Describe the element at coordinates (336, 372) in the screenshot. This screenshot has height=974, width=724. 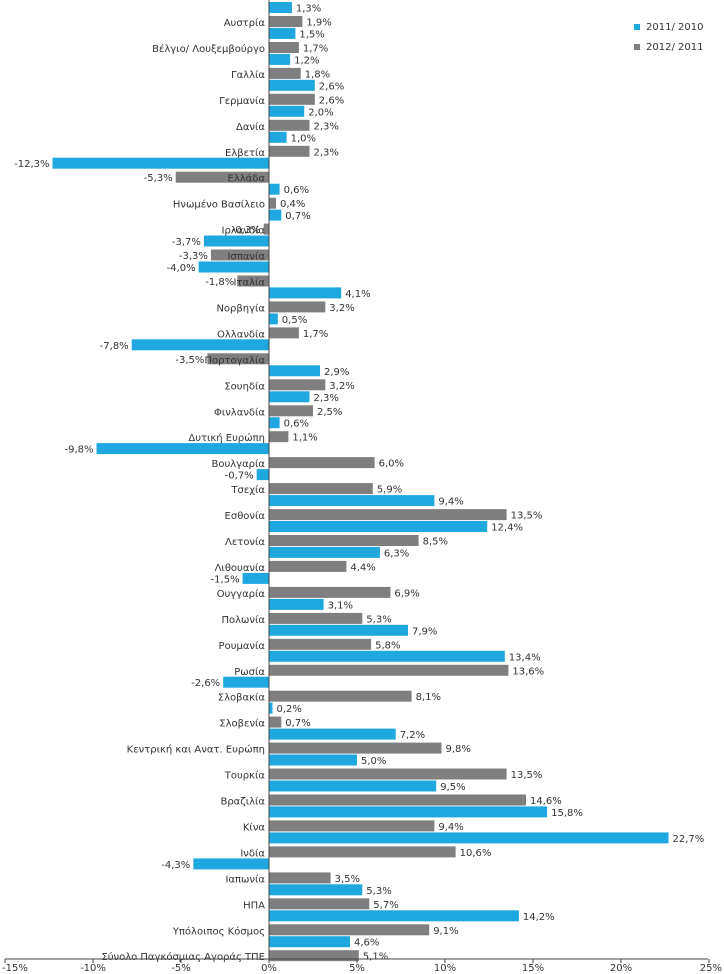
I see `value-label-a-14: 2,9%` at that location.